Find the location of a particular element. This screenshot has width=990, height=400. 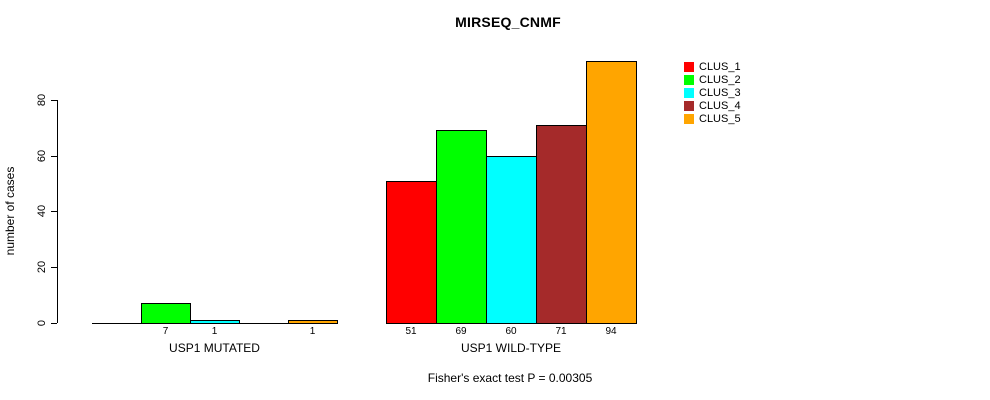

y-axis-tick-label: 80 is located at coordinates (42, 99).